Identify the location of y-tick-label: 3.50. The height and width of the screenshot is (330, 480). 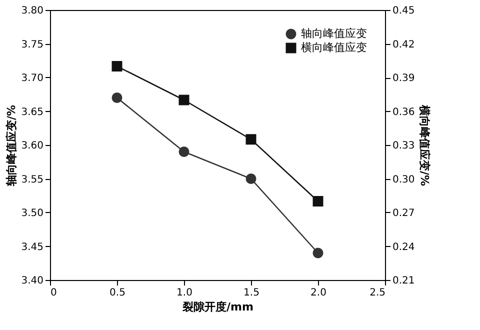
(32, 213).